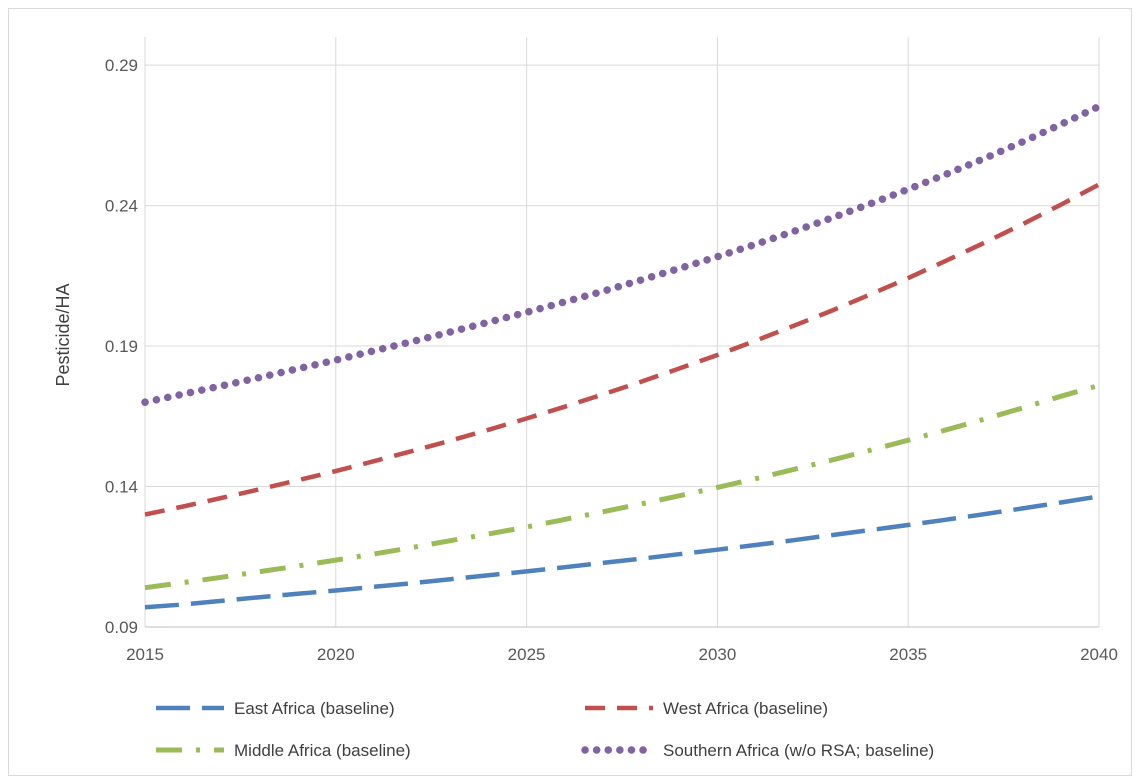 The height and width of the screenshot is (783, 1139). I want to click on legend-label-4: Southern Africa (w/o RSA; baseline), so click(798, 750).